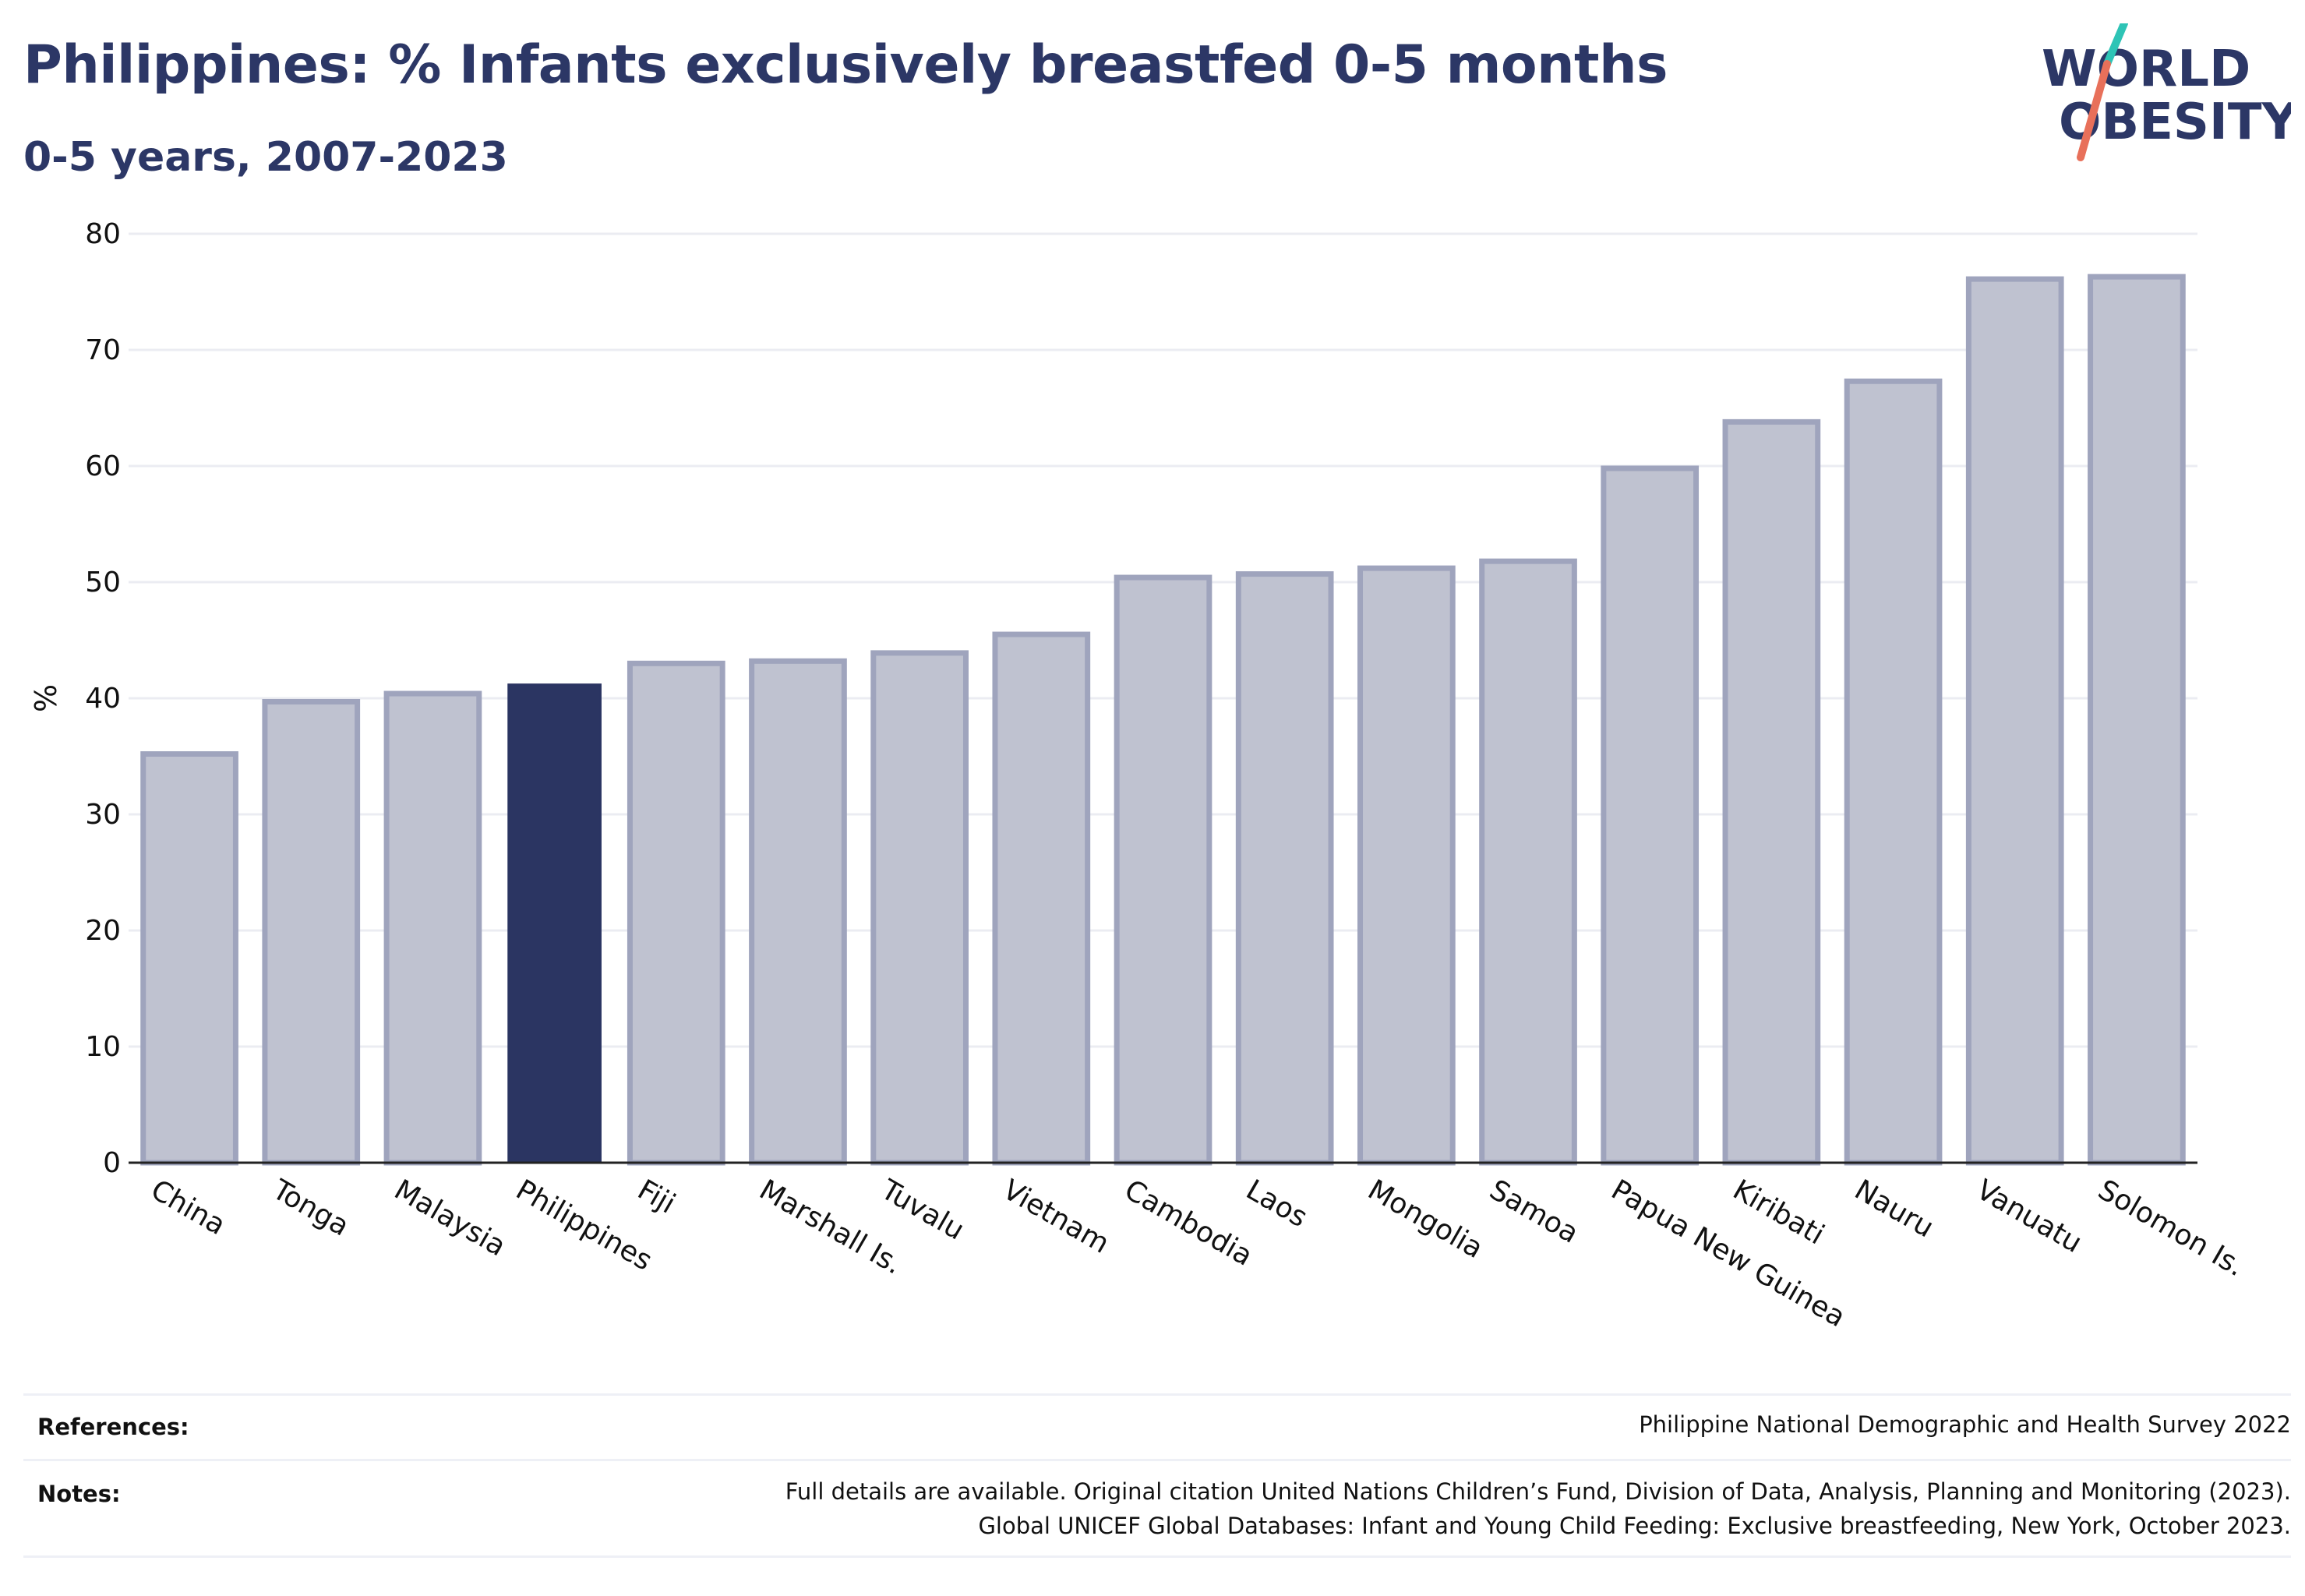  I want to click on y-tick-label: 70, so click(103, 350).